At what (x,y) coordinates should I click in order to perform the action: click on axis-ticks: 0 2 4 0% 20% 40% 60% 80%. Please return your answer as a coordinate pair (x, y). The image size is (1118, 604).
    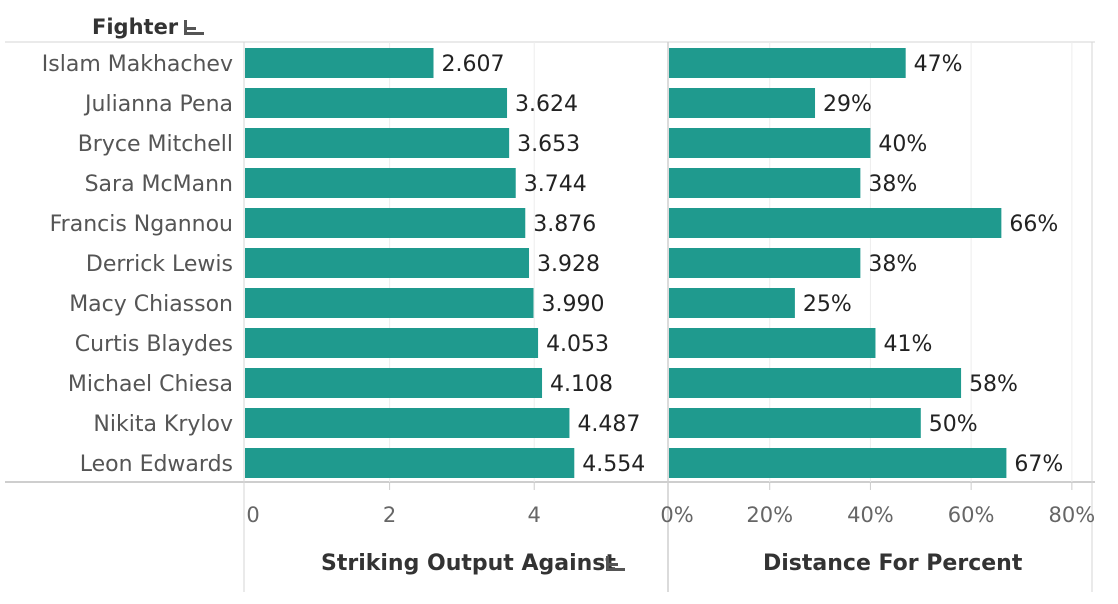
    Looking at the image, I should click on (670, 504).